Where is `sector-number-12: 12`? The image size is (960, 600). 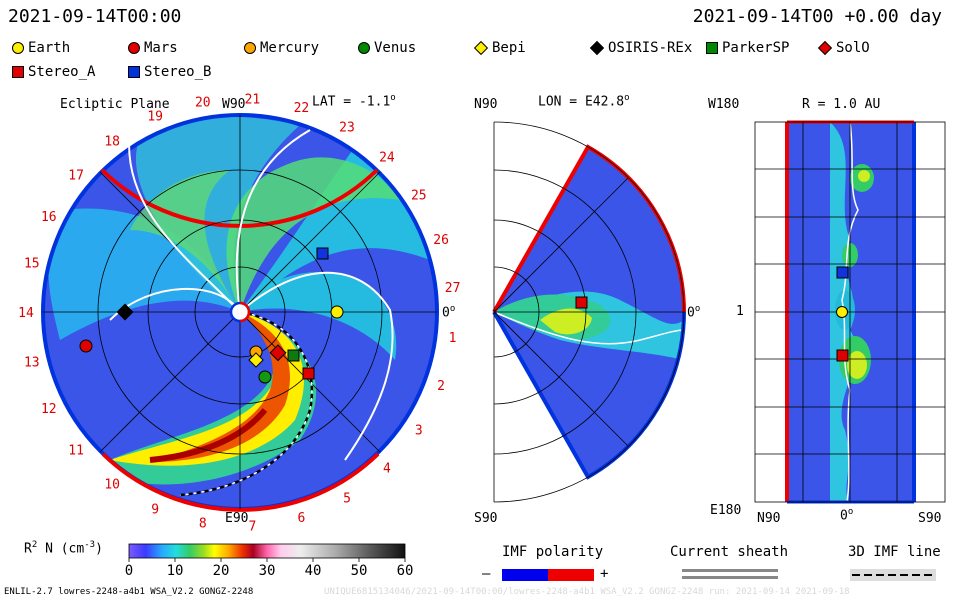
sector-number-12: 12 is located at coordinates (49, 409).